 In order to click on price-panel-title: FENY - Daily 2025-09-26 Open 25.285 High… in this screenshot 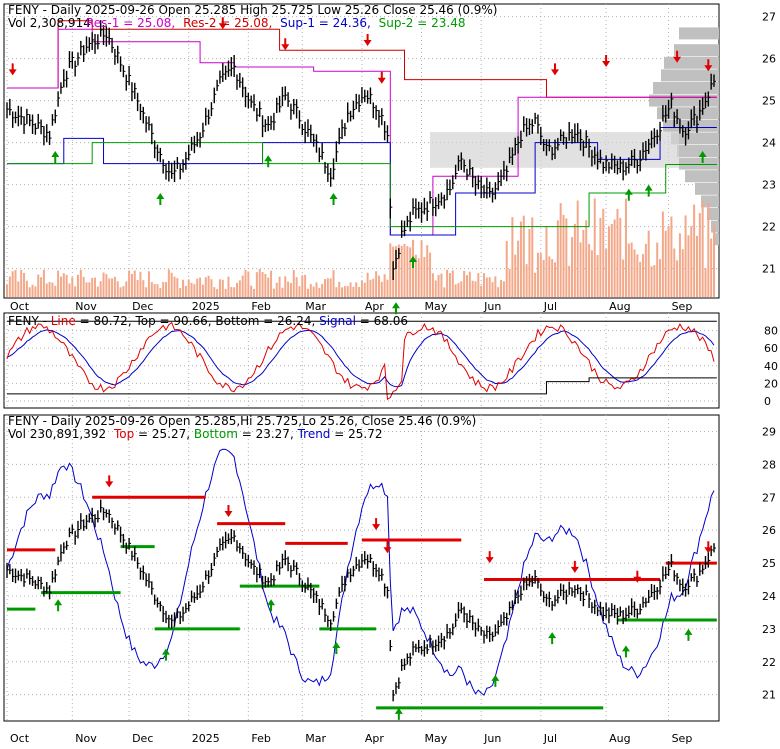, I will do `click(252, 10)`.